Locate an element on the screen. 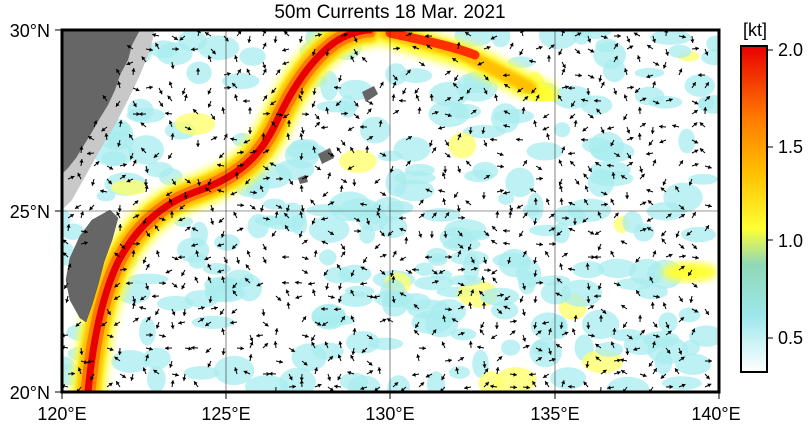 Image resolution: width=810 pixels, height=428 pixels. lon-label-130: 130°E is located at coordinates (389, 414).